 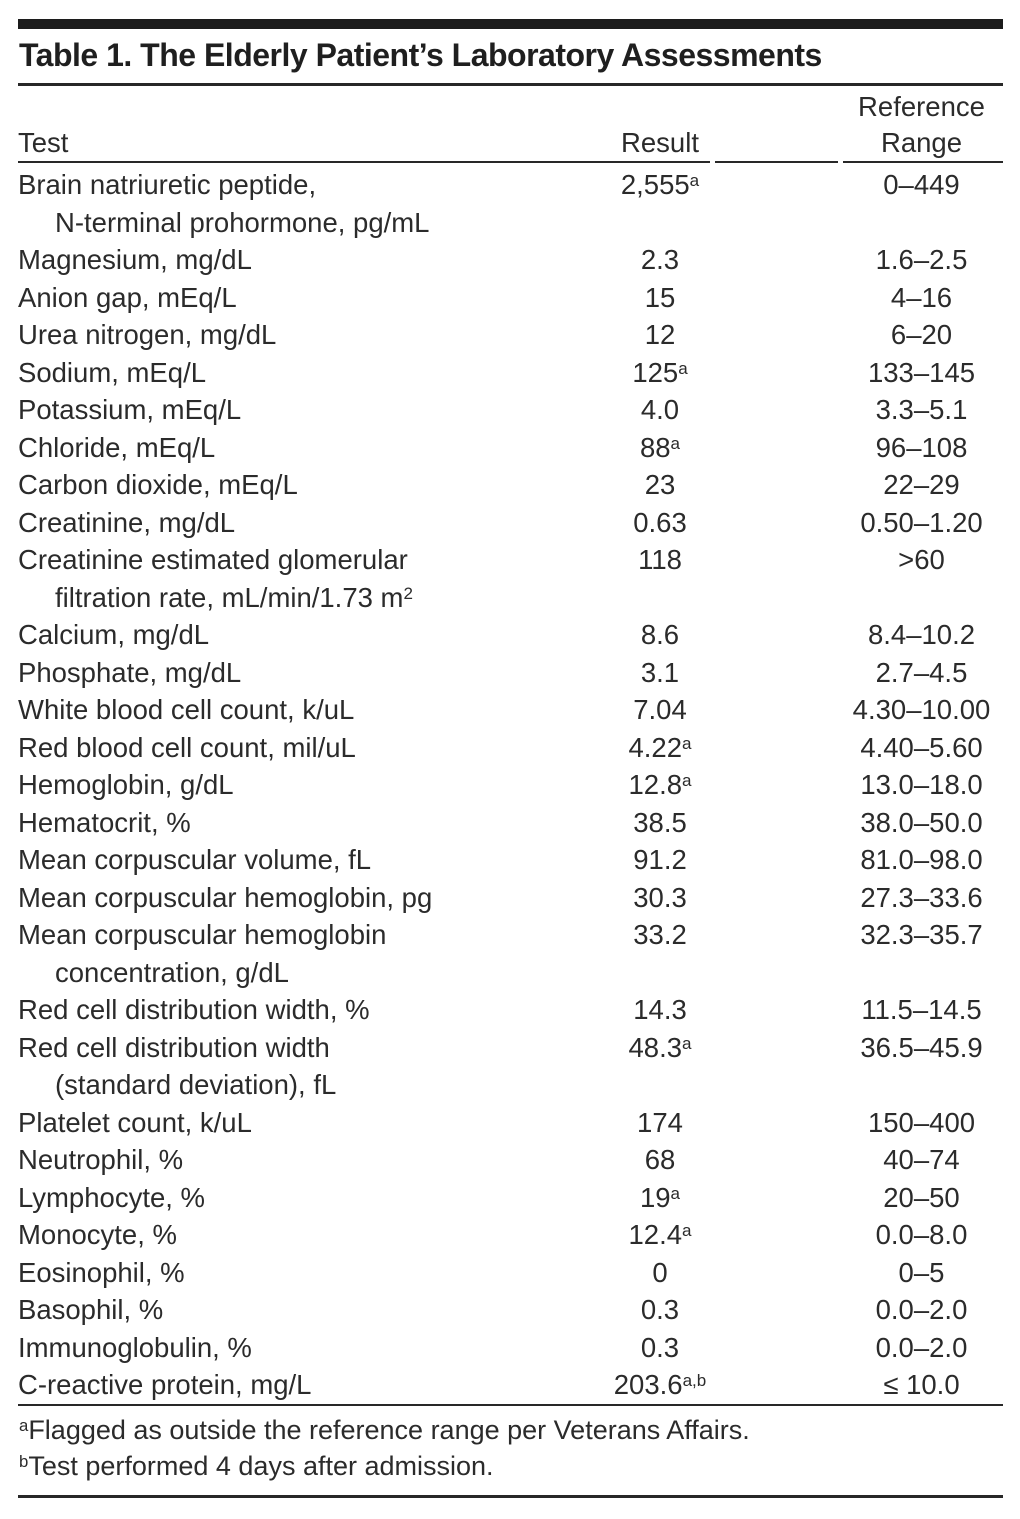 I want to click on test-cell: Red cell distribution width, %, so click(x=279, y=1010).